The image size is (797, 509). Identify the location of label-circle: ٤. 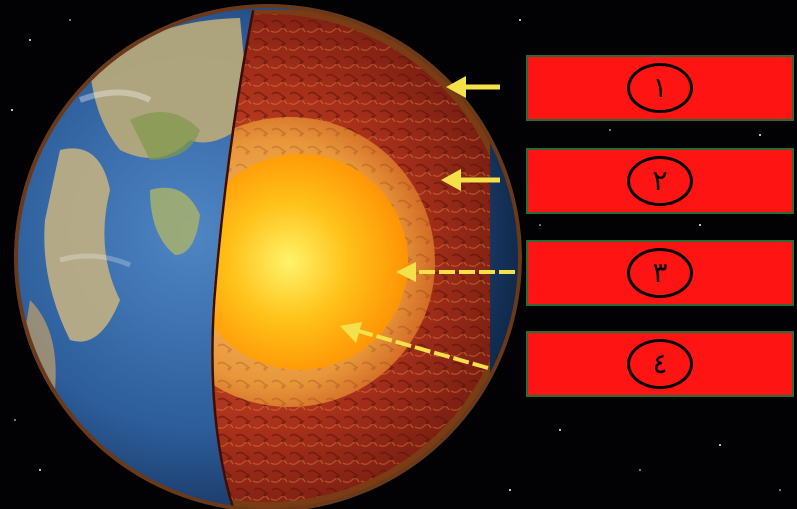
(660, 364).